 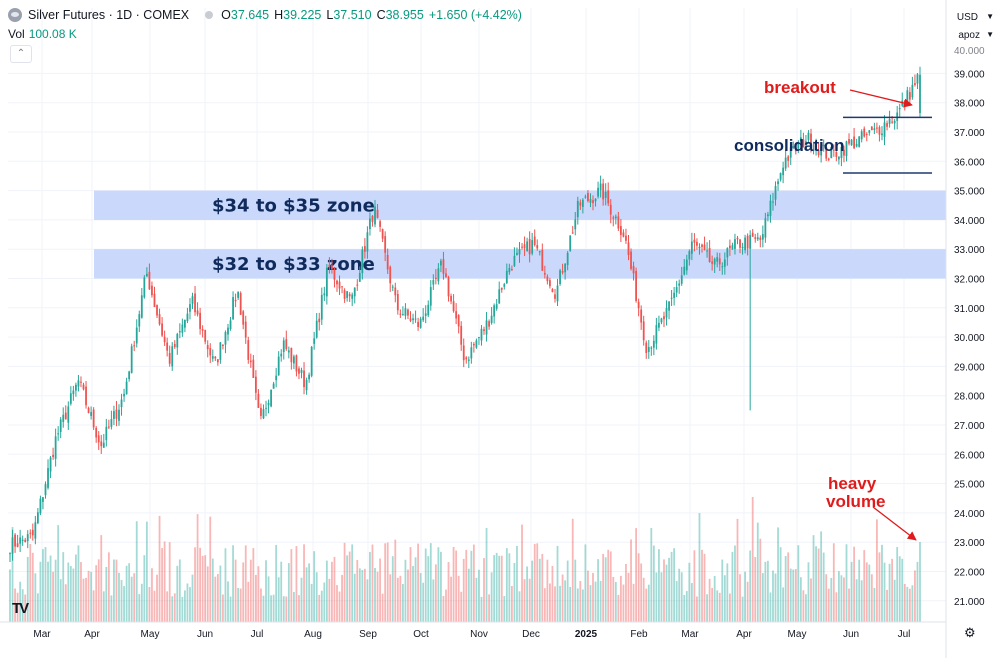 What do you see at coordinates (42, 634) in the screenshot?
I see `time-tick-label: Mar` at bounding box center [42, 634].